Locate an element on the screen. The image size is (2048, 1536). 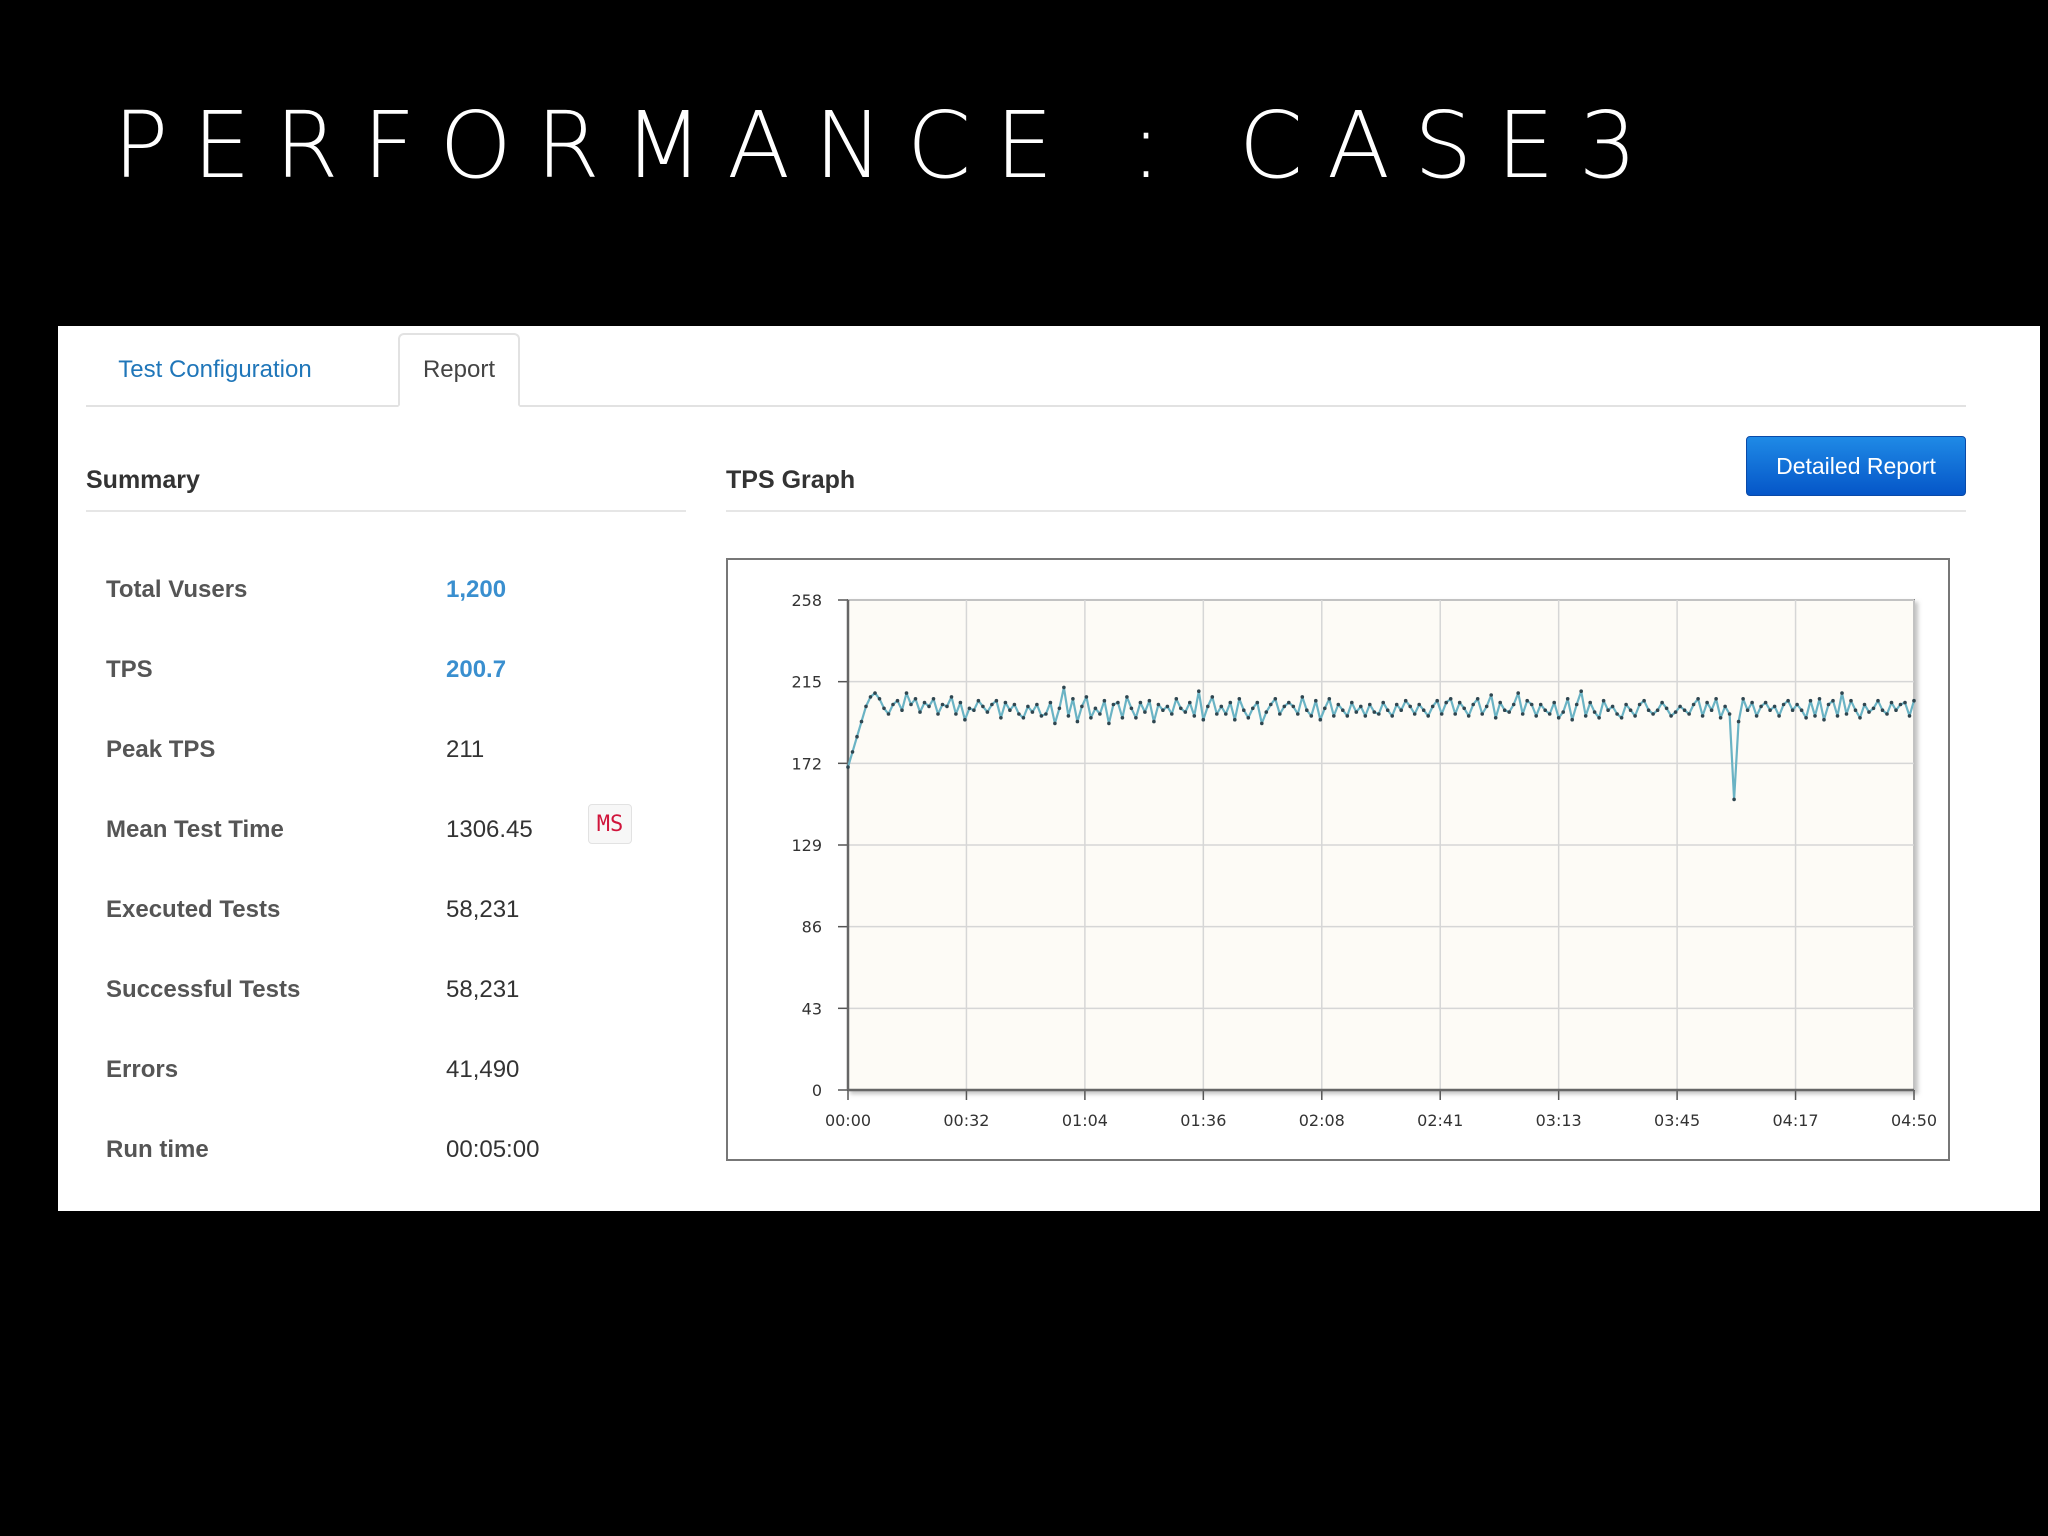
summary-header: Summary is located at coordinates (386, 484).